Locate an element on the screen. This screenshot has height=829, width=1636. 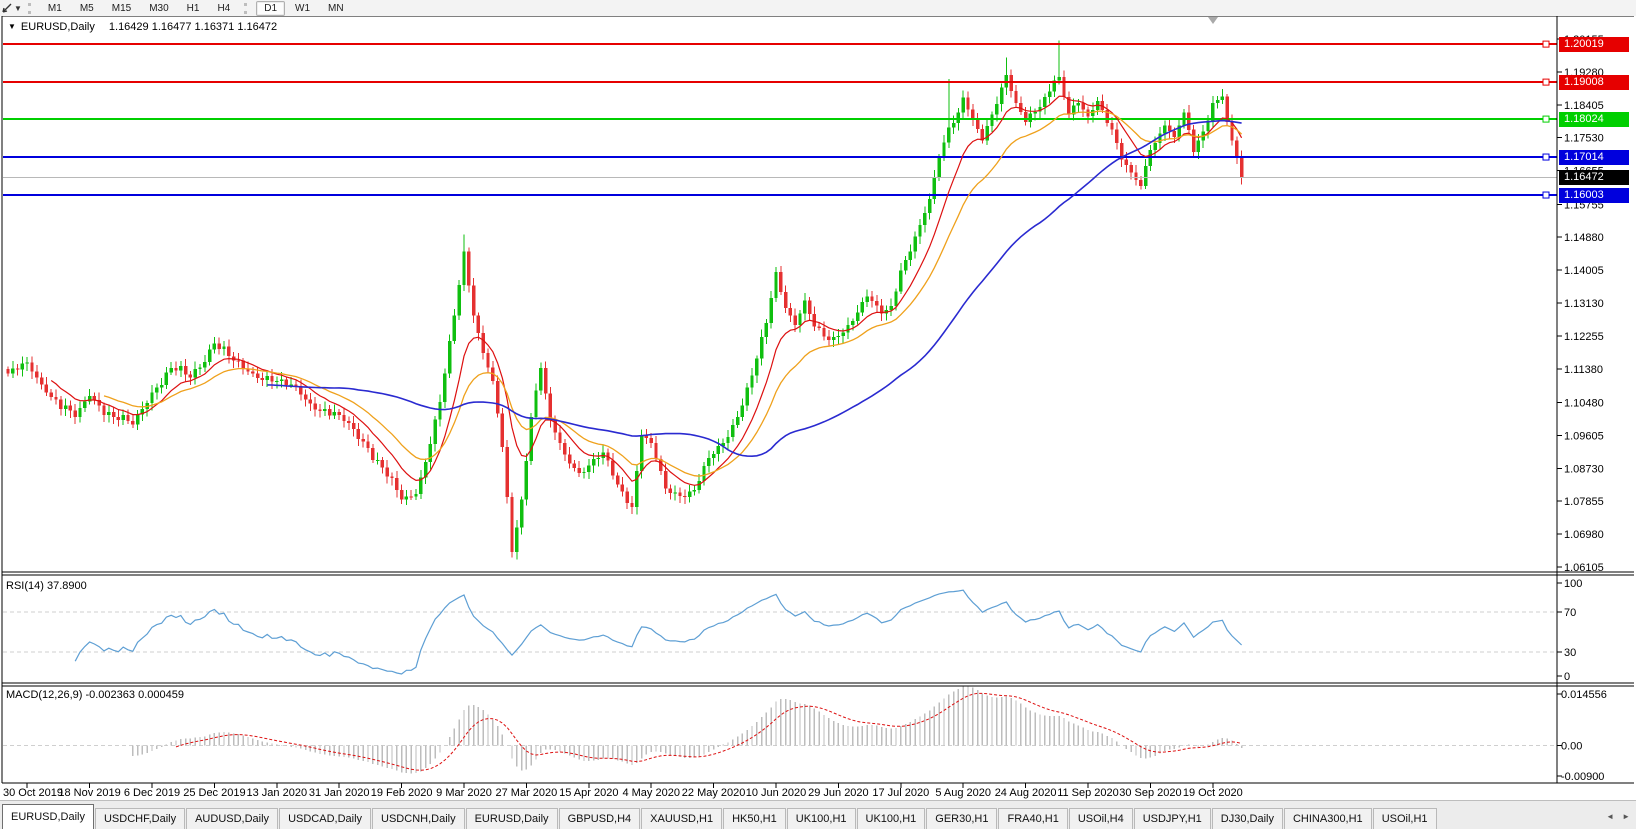
cursor-tool-glyph is located at coordinates (7, 8).